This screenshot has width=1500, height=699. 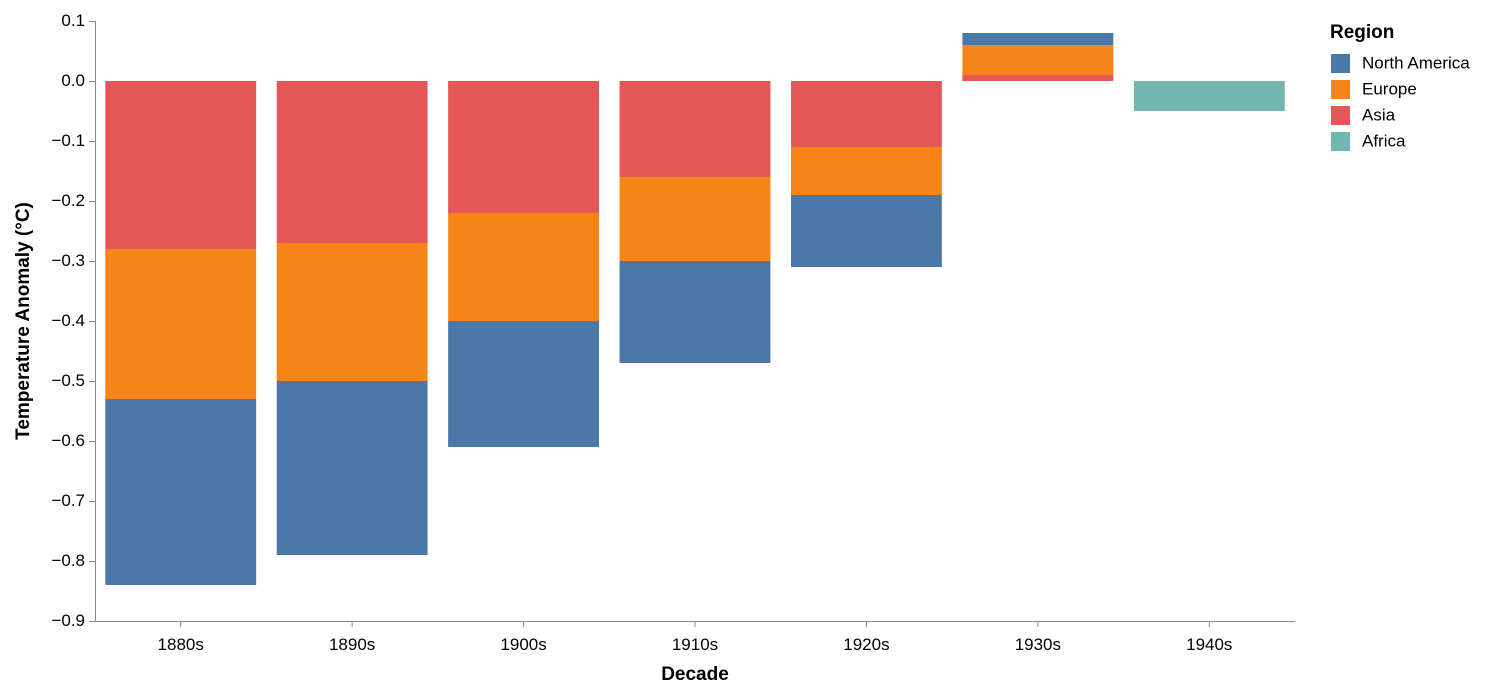 What do you see at coordinates (1384, 140) in the screenshot?
I see `legend-label-africa: Africa` at bounding box center [1384, 140].